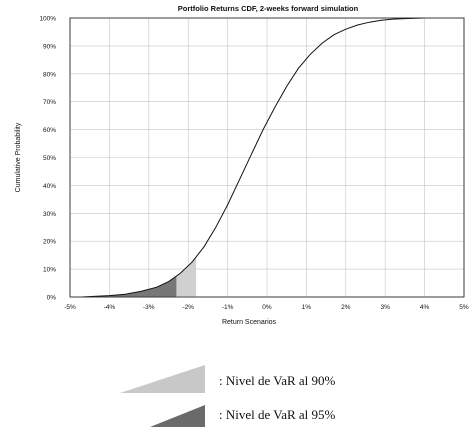 This screenshot has height=433, width=474. What do you see at coordinates (129, 286) in the screenshot?
I see `var-95-region` at bounding box center [129, 286].